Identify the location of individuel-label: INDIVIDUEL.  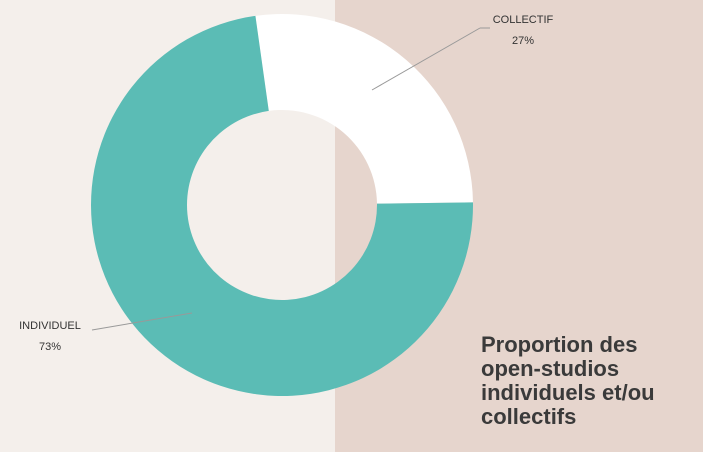
(50, 326).